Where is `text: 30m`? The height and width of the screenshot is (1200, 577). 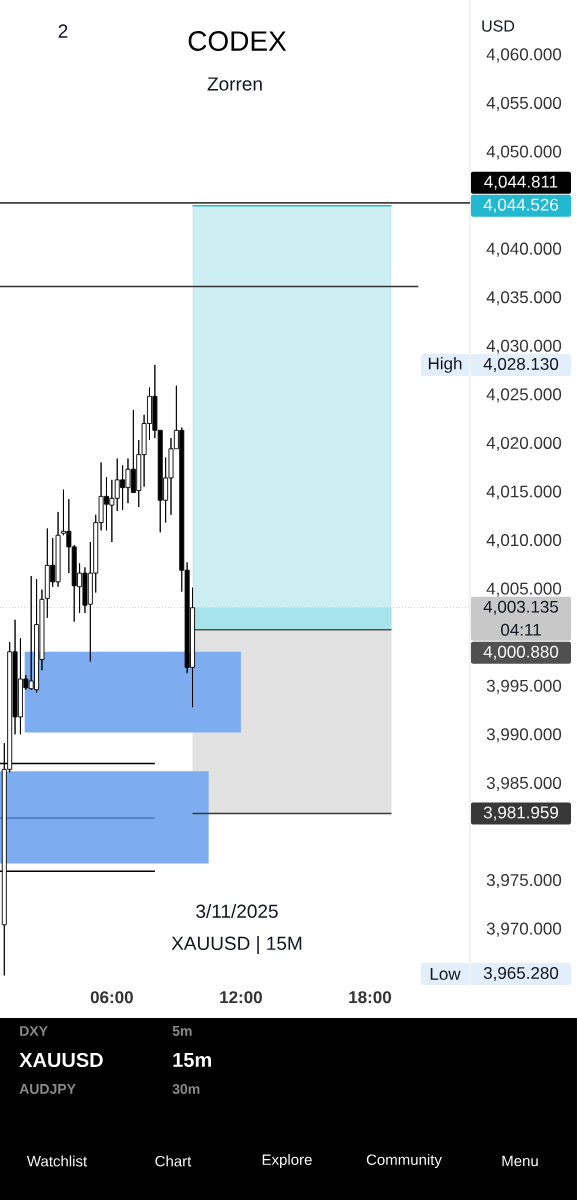 text: 30m is located at coordinates (186, 1089).